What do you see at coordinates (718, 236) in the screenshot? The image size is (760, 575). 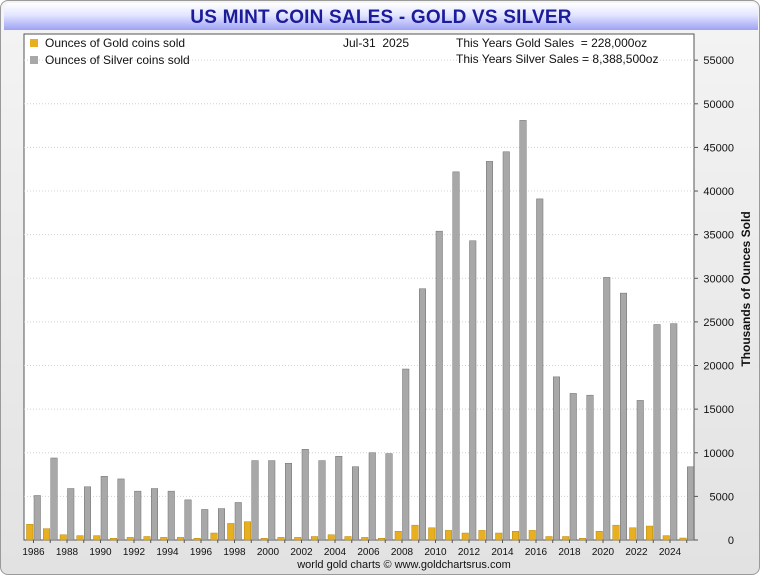 I see `y-tick-label: 35000` at bounding box center [718, 236].